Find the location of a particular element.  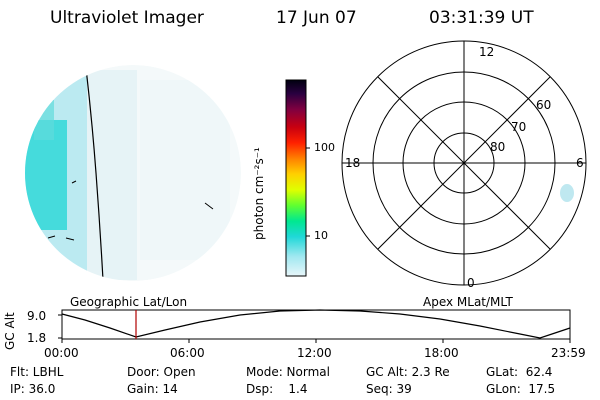

seq-readout: Seq: 39 is located at coordinates (389, 389).